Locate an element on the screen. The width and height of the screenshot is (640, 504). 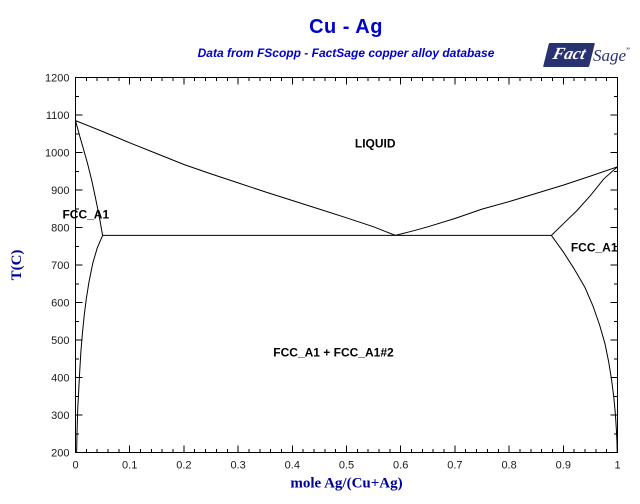
x-axis-tick-label: 0.2 is located at coordinates (183, 466).